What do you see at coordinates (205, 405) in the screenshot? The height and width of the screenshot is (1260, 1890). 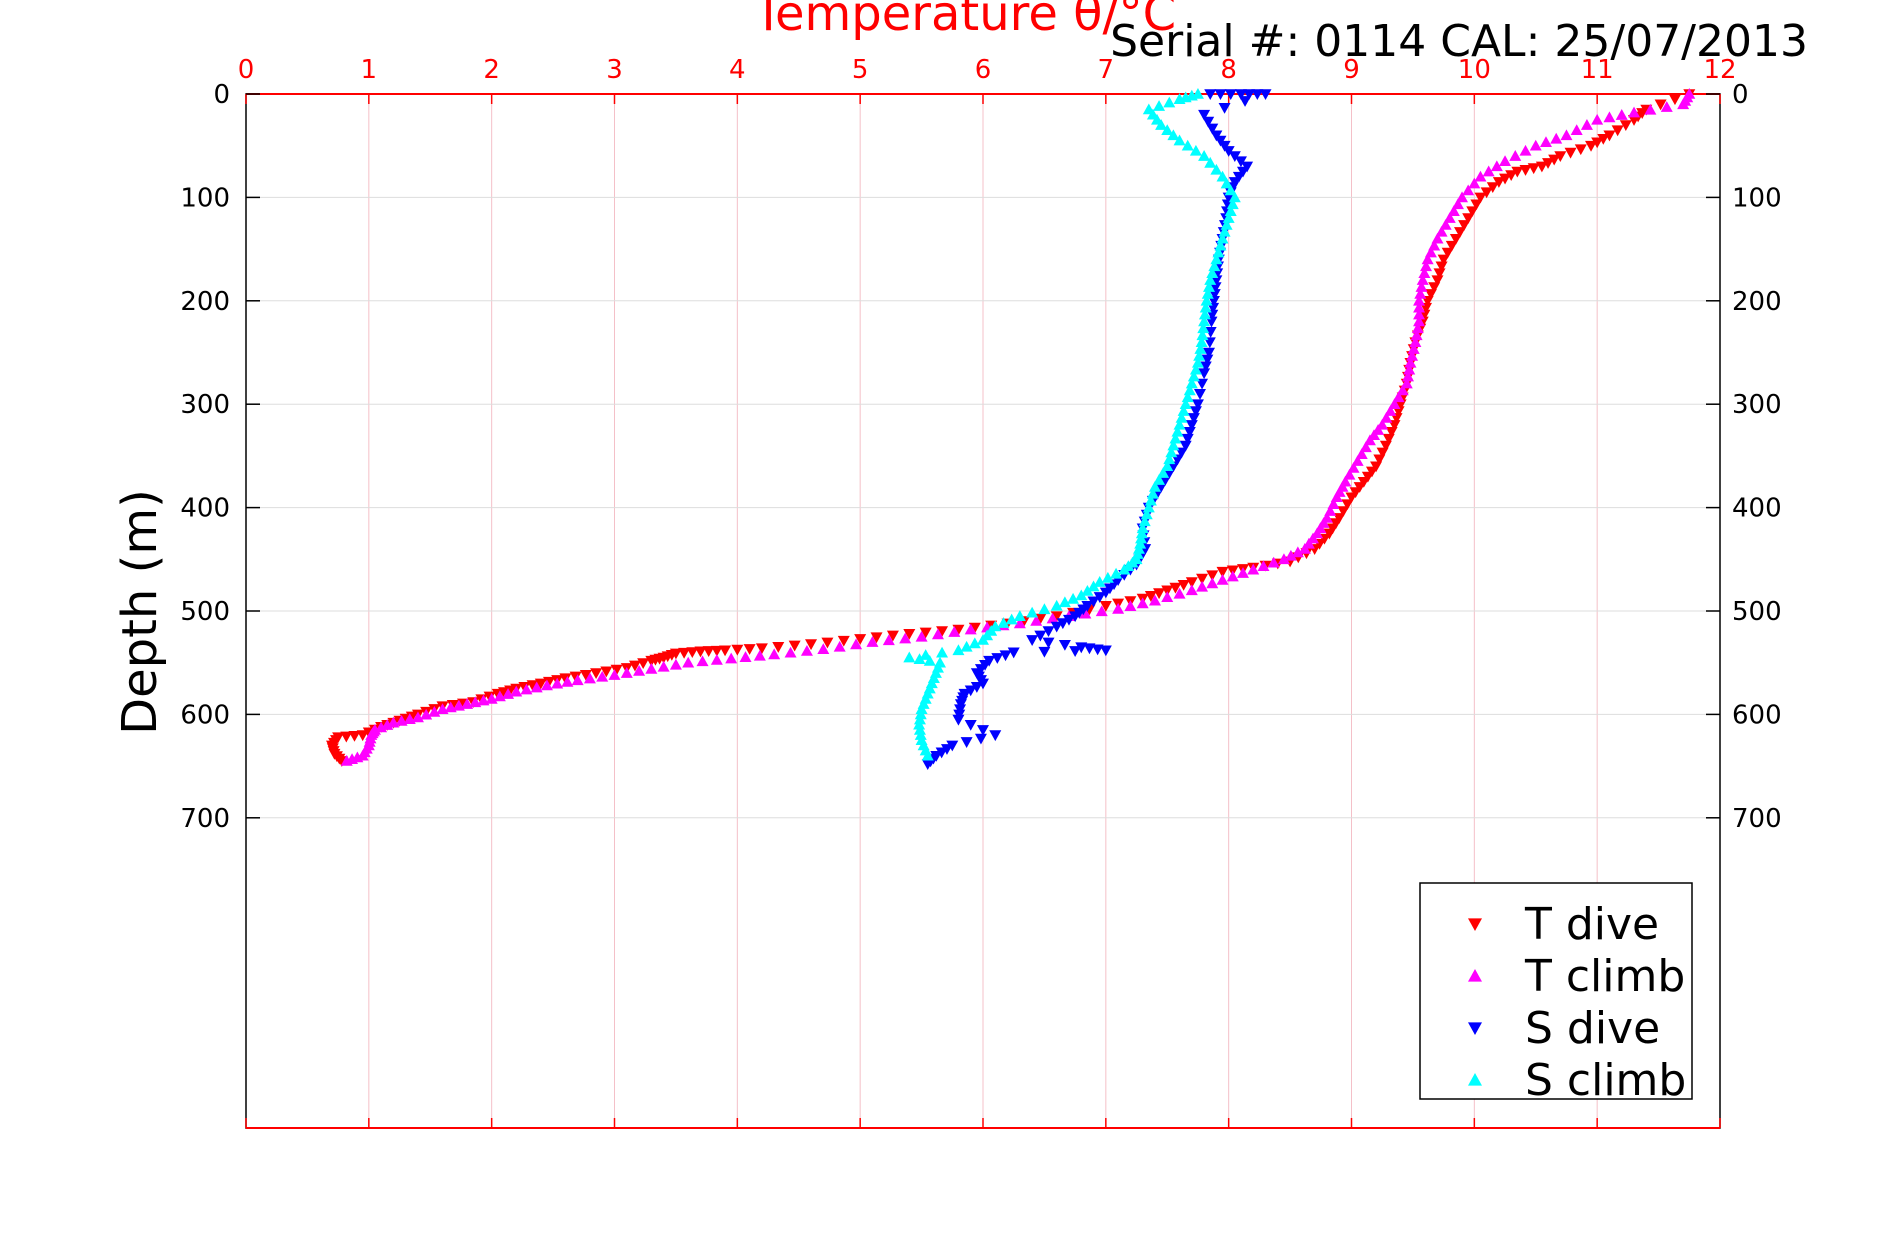 I see `y-tick-label-left: 300` at bounding box center [205, 405].